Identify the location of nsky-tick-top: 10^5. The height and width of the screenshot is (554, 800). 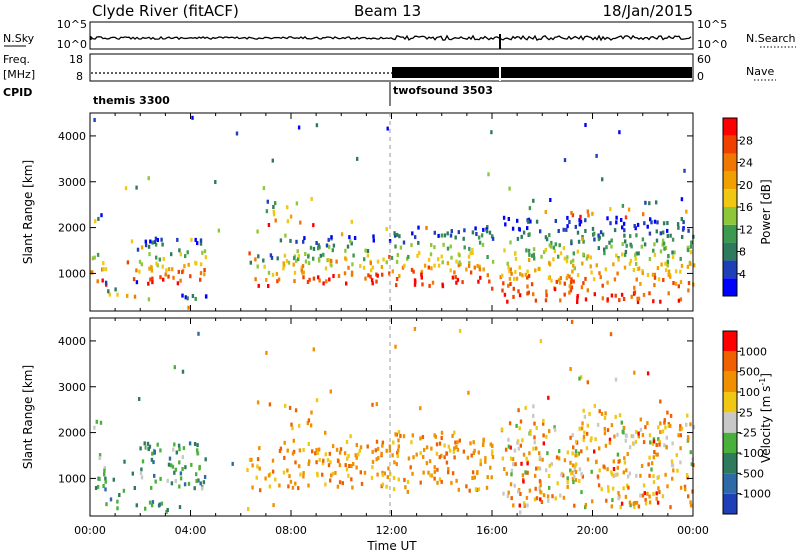
(72, 24).